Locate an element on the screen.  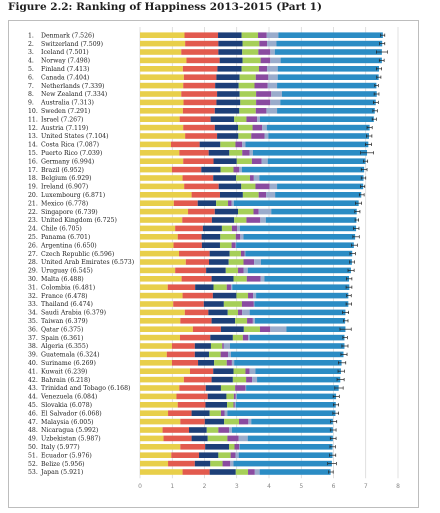
country-label: Panama (6.701) is located at coordinates (65, 237).